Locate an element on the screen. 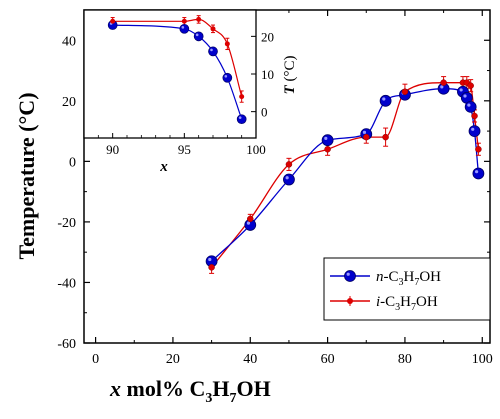 The height and width of the screenshot is (419, 500). inset-y-axis-var: T is located at coordinates (290, 89).